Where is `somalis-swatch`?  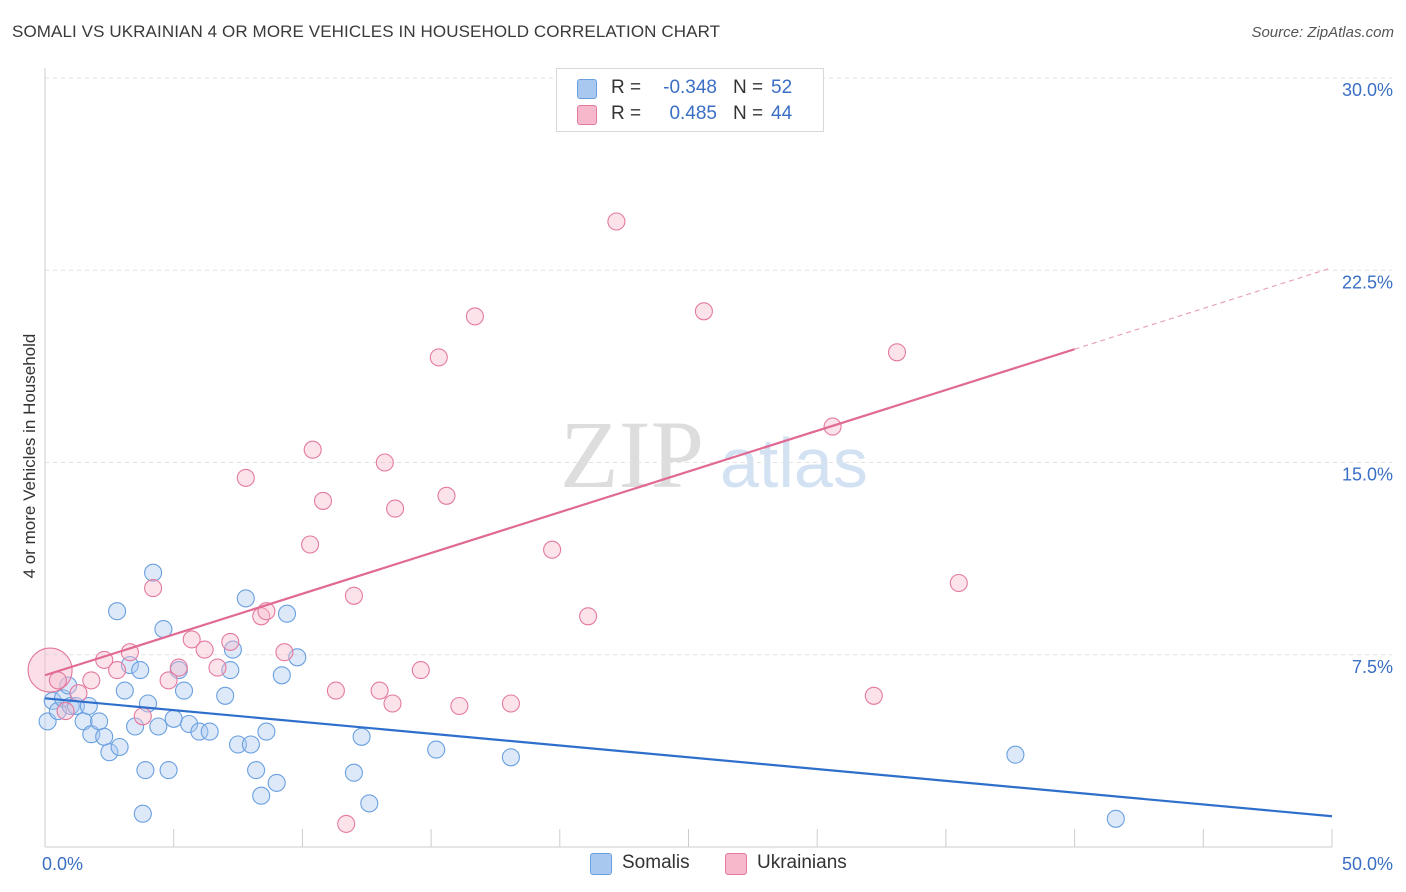
somalis-swatch is located at coordinates (587, 89).